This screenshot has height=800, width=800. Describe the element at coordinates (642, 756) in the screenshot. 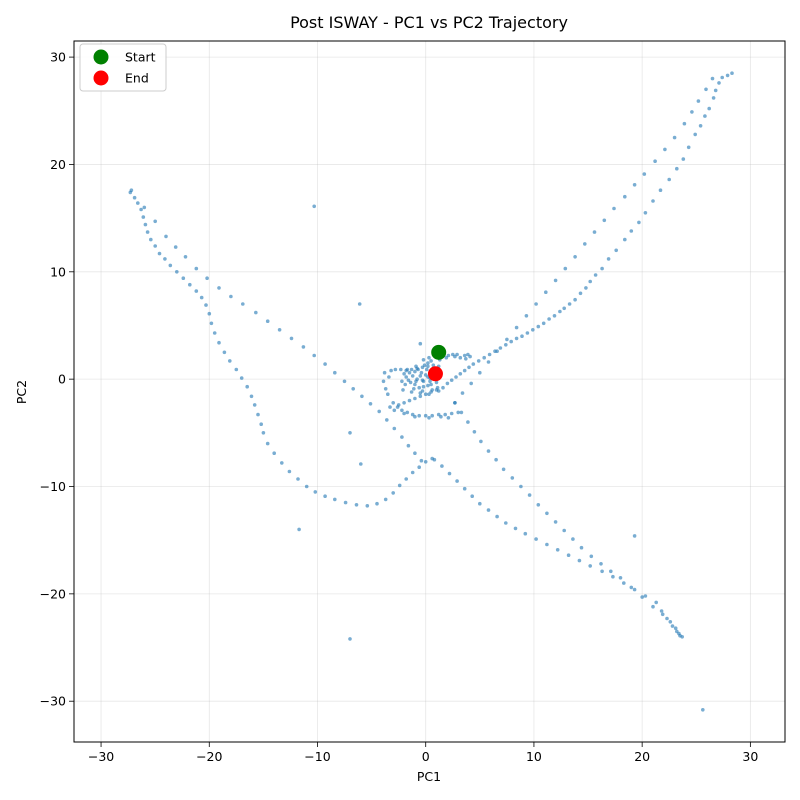

I see `x-tick-label: 20` at that location.